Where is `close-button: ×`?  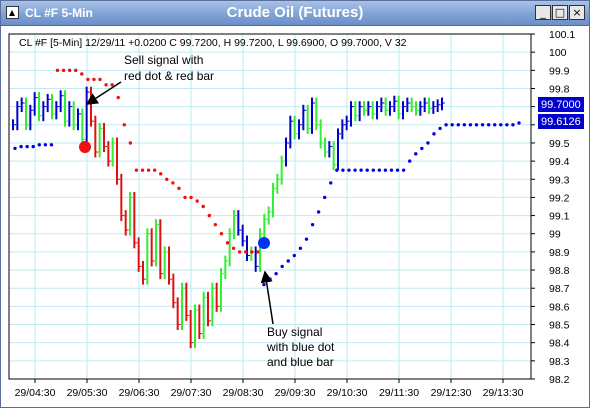
close-button: × is located at coordinates (577, 12).